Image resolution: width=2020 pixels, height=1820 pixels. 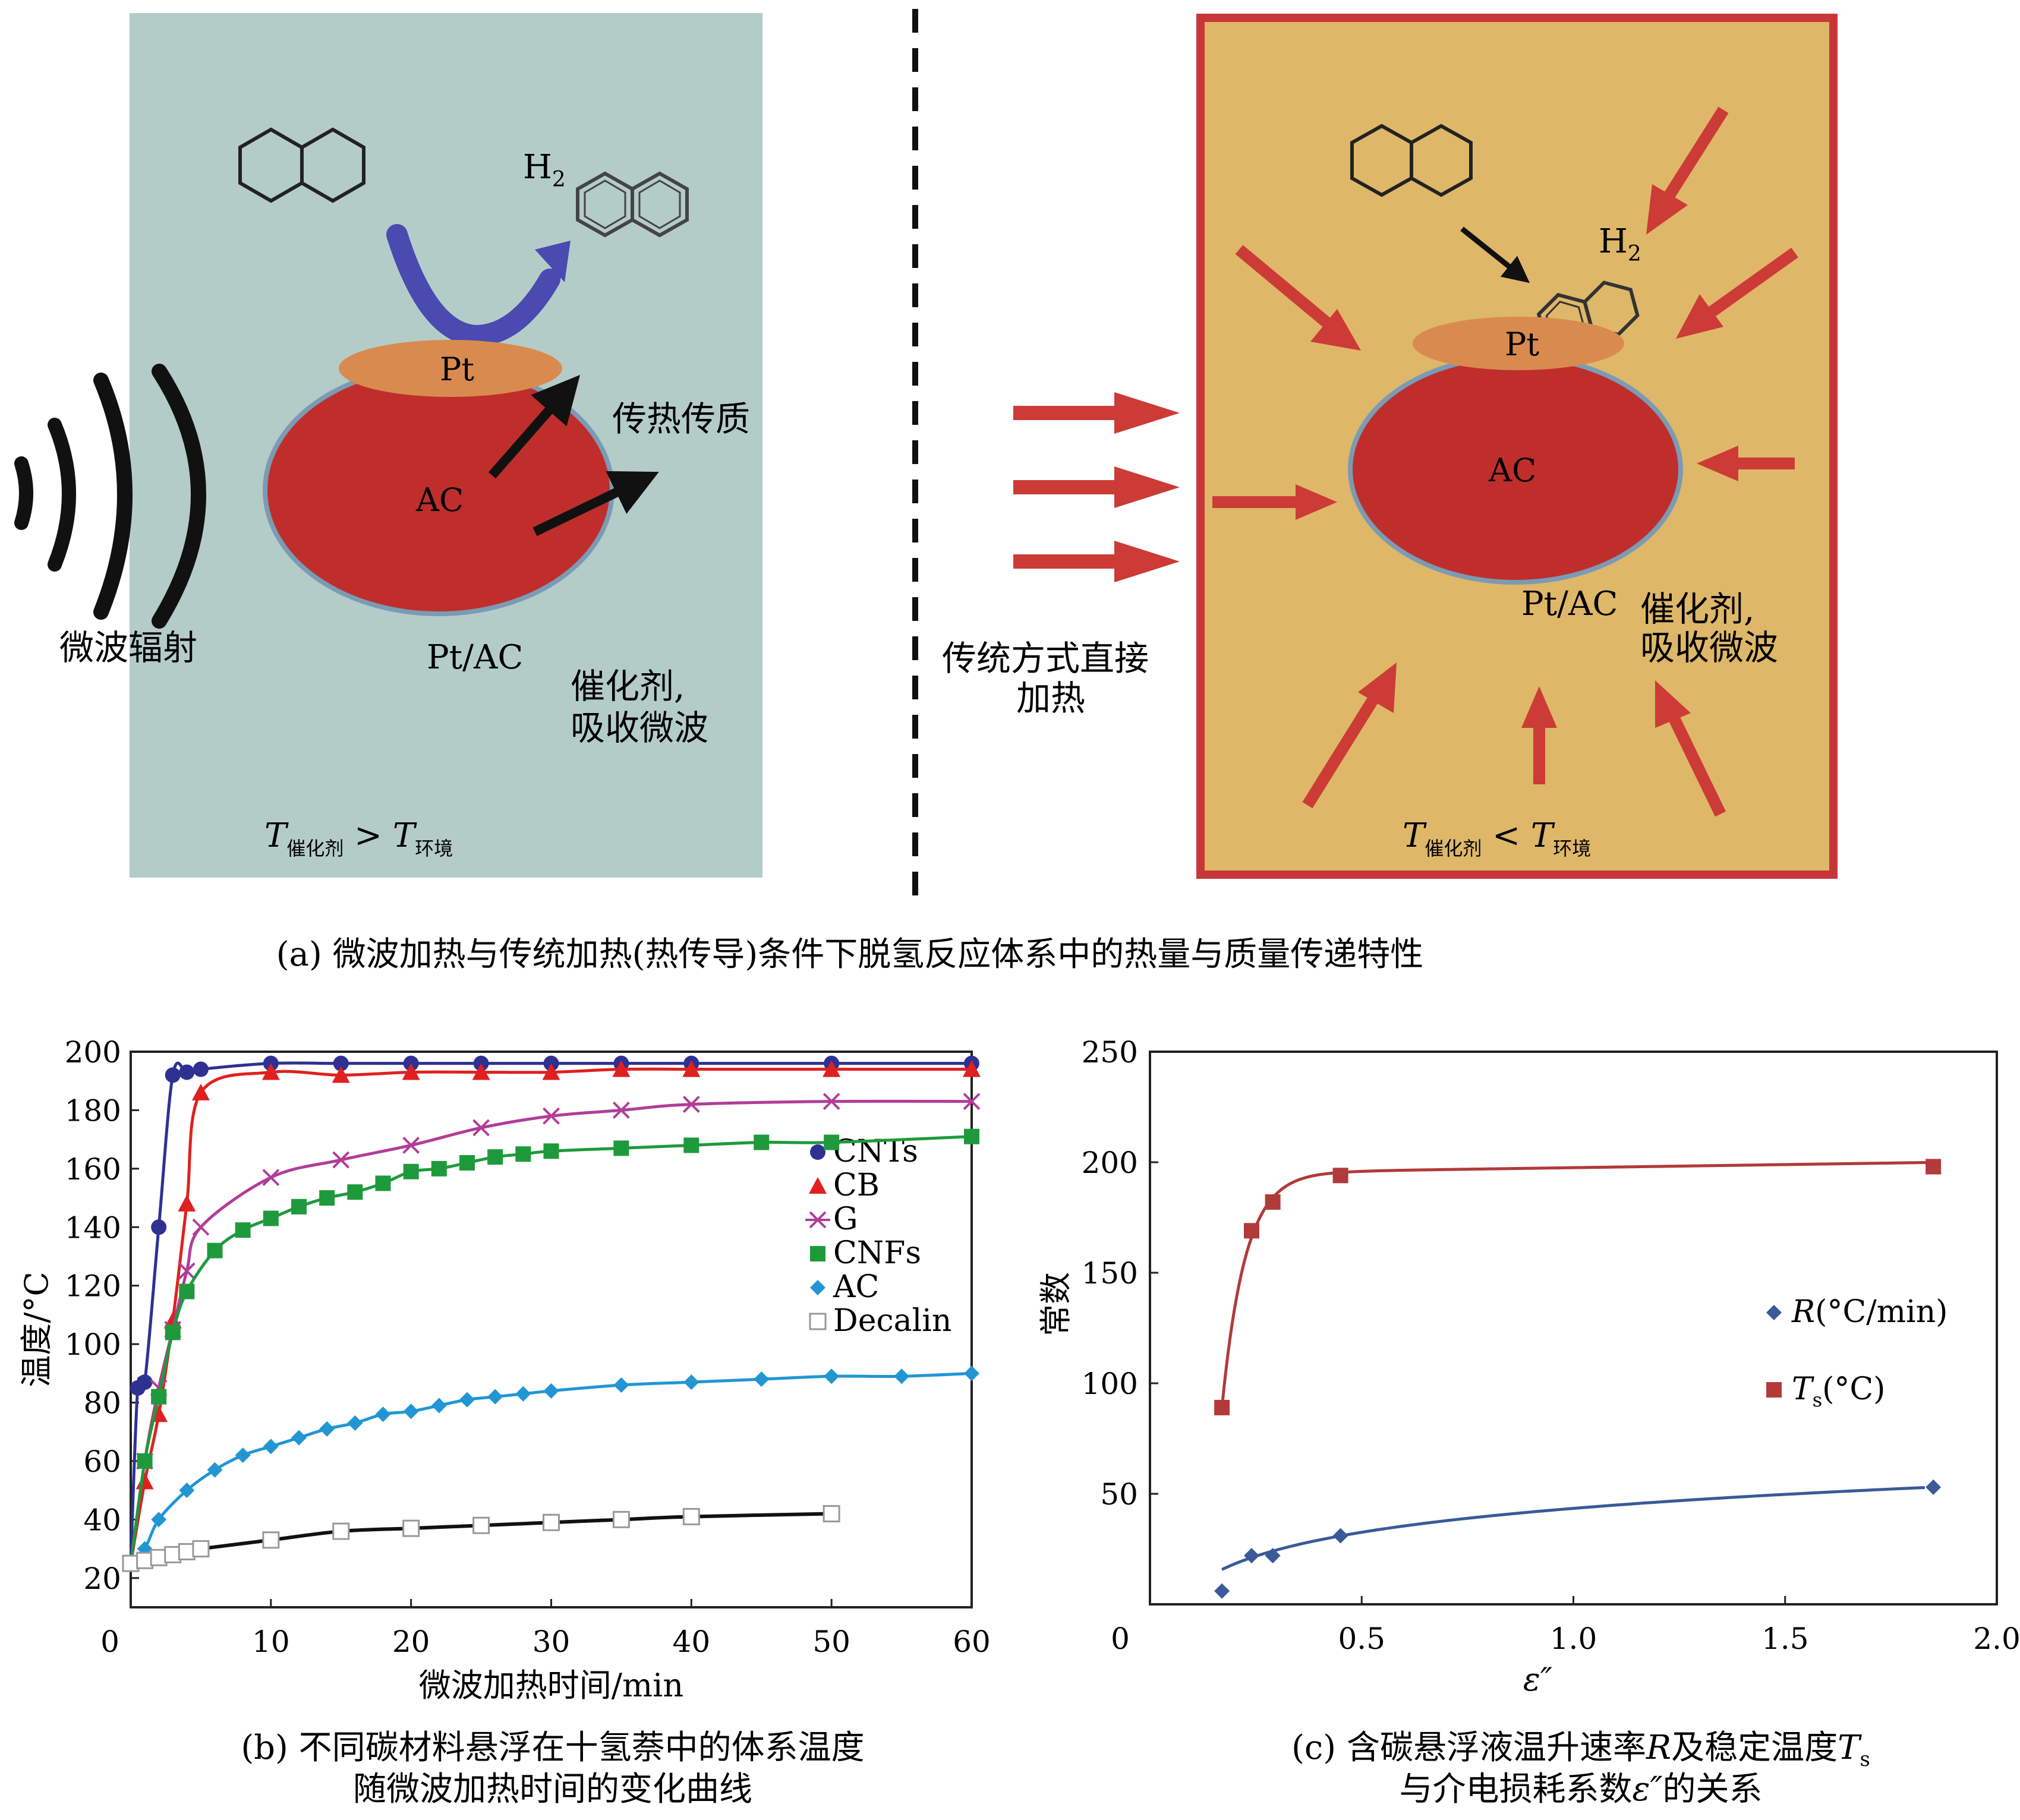 I want to click on series-AC, so click(x=551, y=1468).